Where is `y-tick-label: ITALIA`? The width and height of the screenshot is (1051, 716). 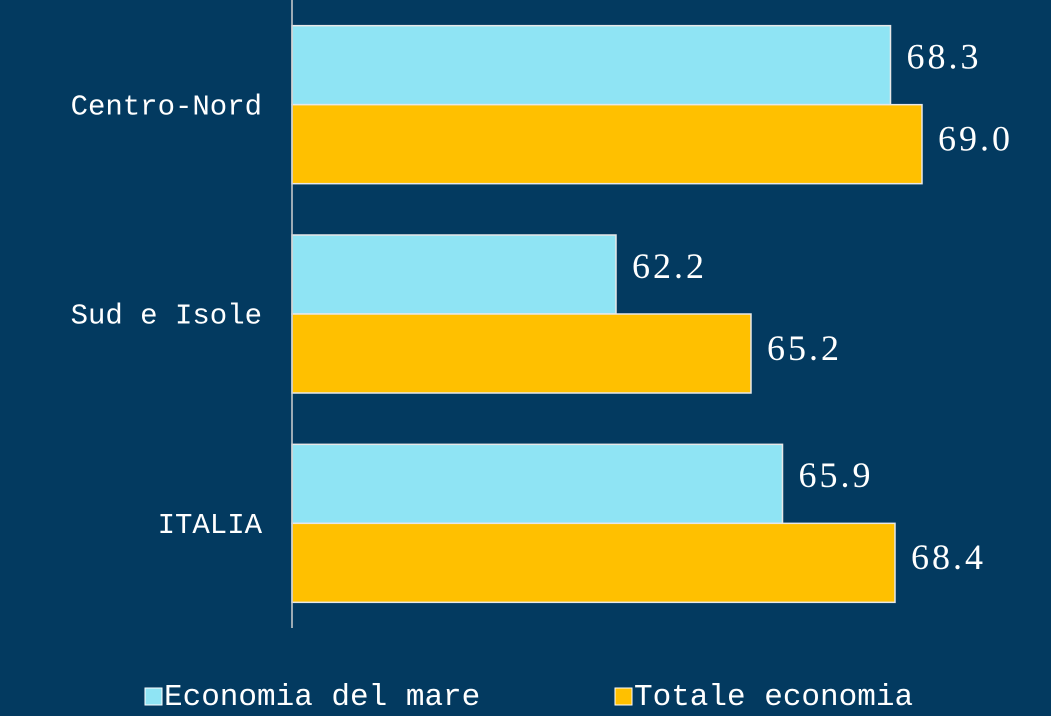
y-tick-label: ITALIA is located at coordinates (210, 525).